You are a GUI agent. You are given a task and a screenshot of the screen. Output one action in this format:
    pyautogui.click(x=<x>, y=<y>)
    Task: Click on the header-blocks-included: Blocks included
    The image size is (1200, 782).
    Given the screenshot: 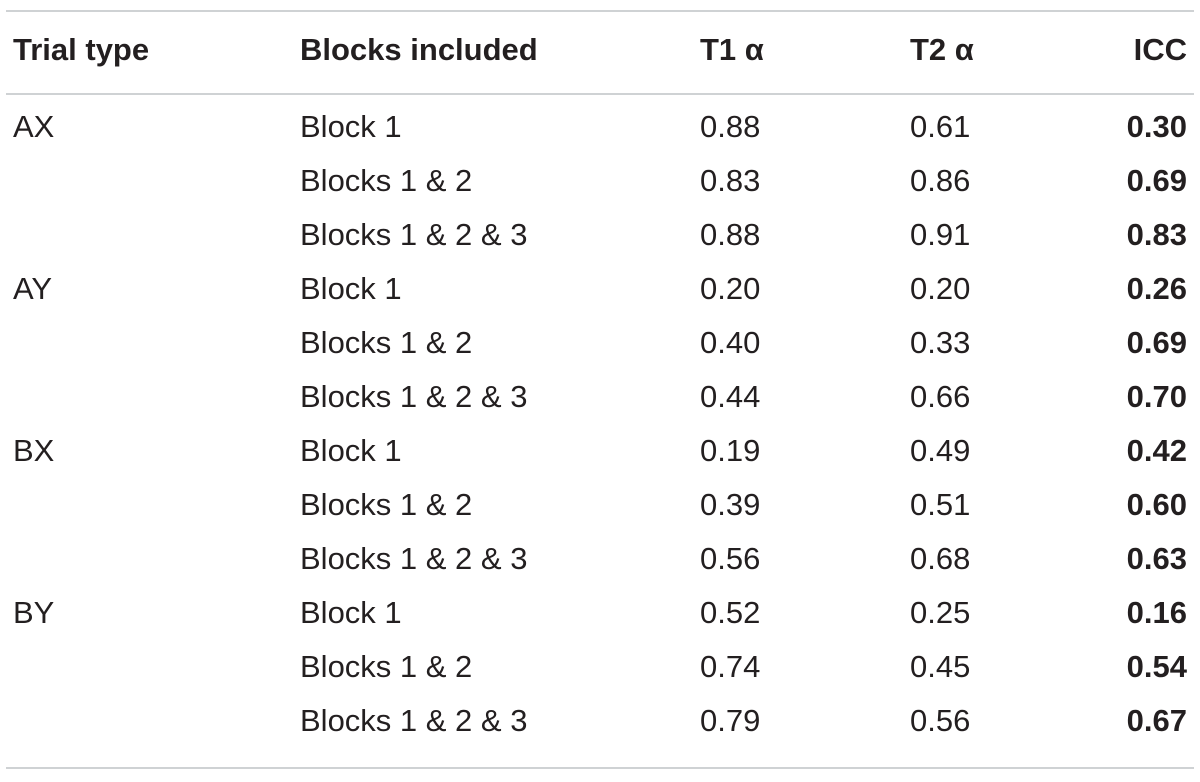 What is the action you would take?
    pyautogui.click(x=419, y=49)
    